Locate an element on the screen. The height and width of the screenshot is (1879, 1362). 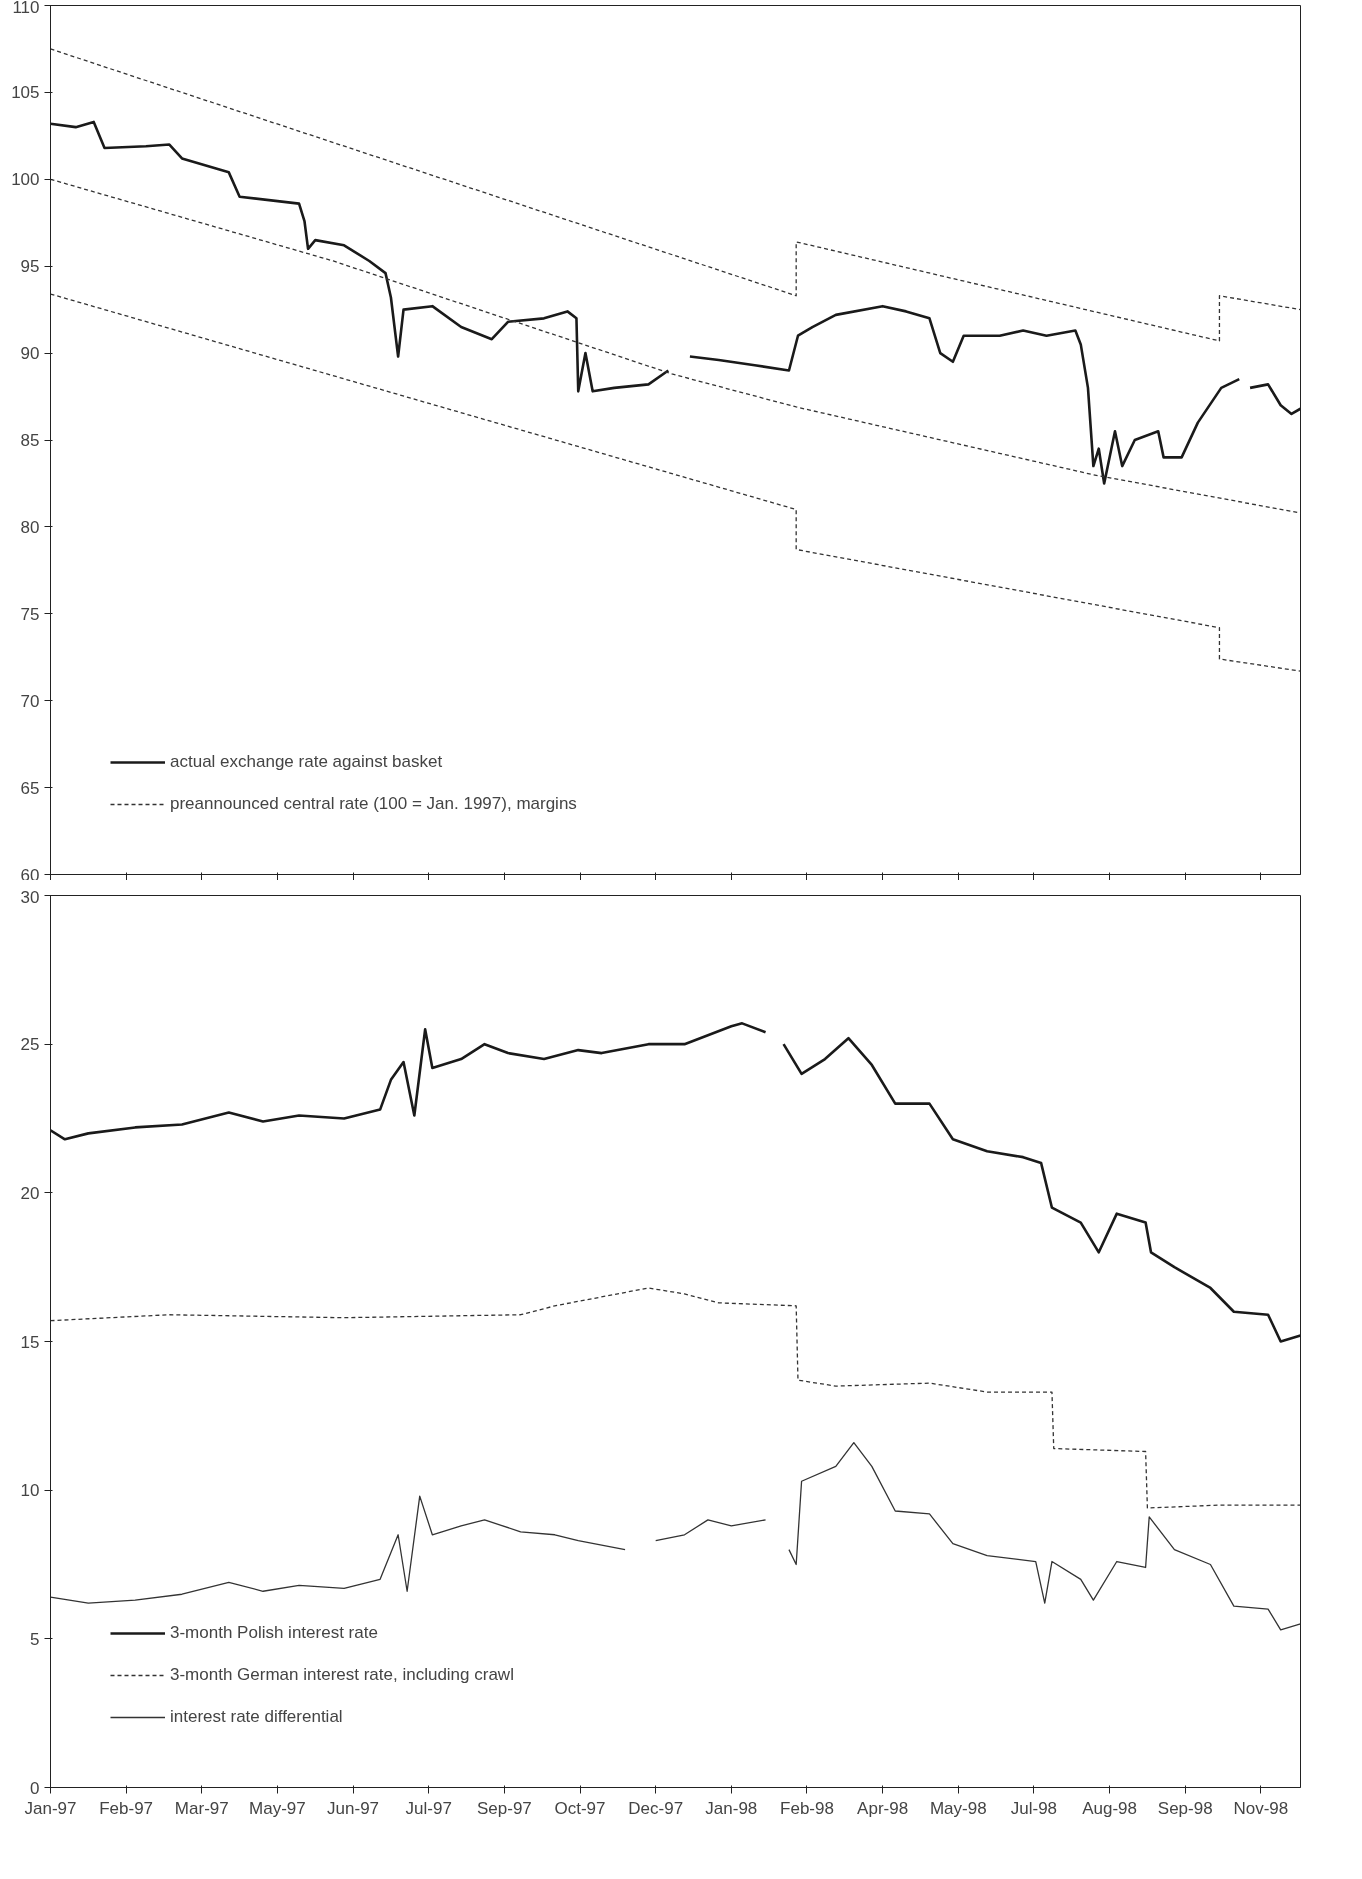
y-tick-label: 25 is located at coordinates (30, 1045).